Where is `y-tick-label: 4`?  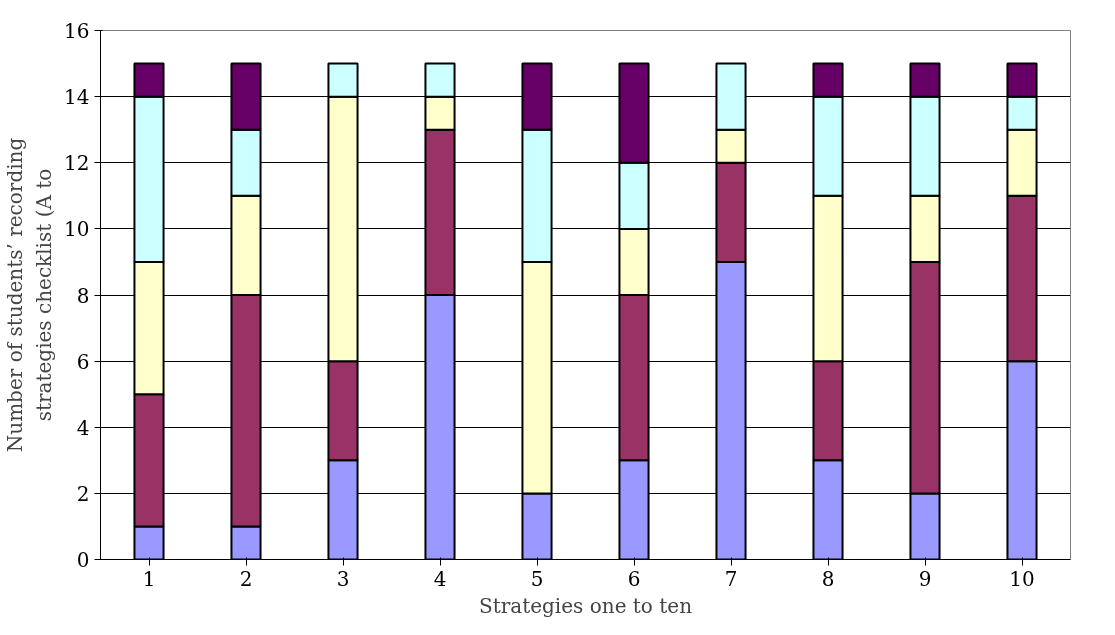 y-tick-label: 4 is located at coordinates (83, 427).